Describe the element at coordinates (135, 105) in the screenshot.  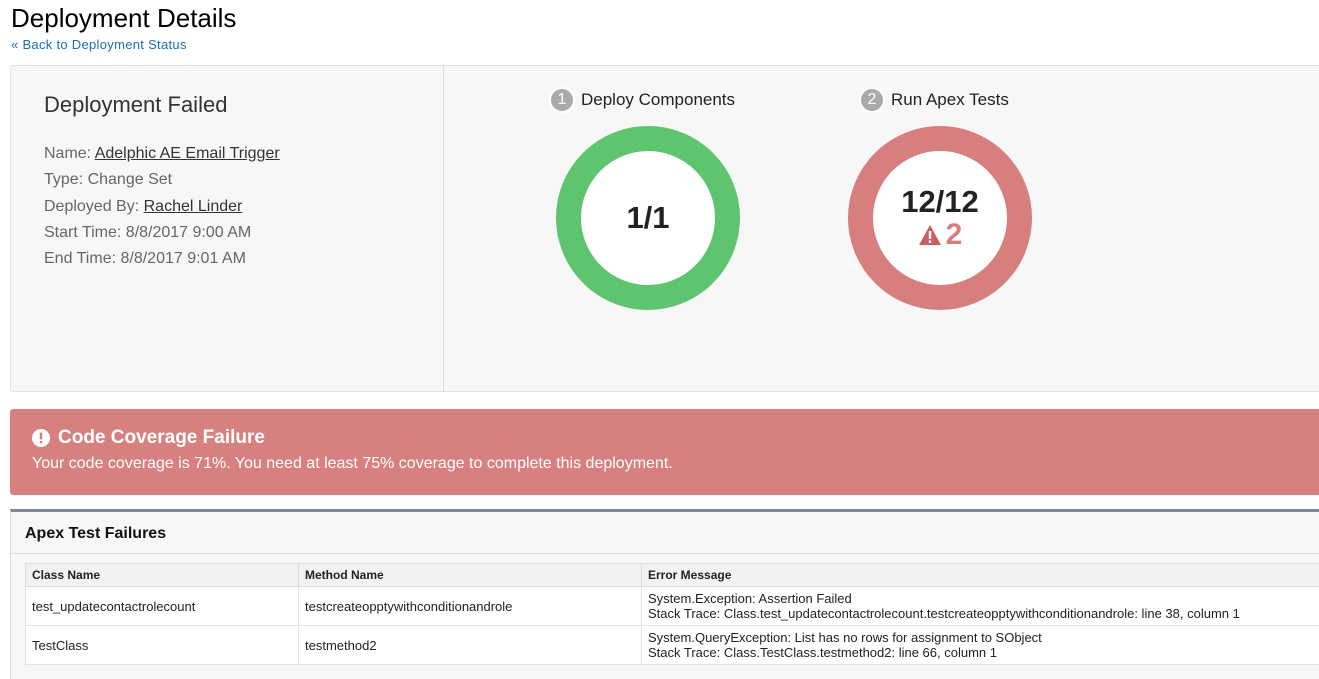
I see `deployment-status-heading: Deployment Failed` at that location.